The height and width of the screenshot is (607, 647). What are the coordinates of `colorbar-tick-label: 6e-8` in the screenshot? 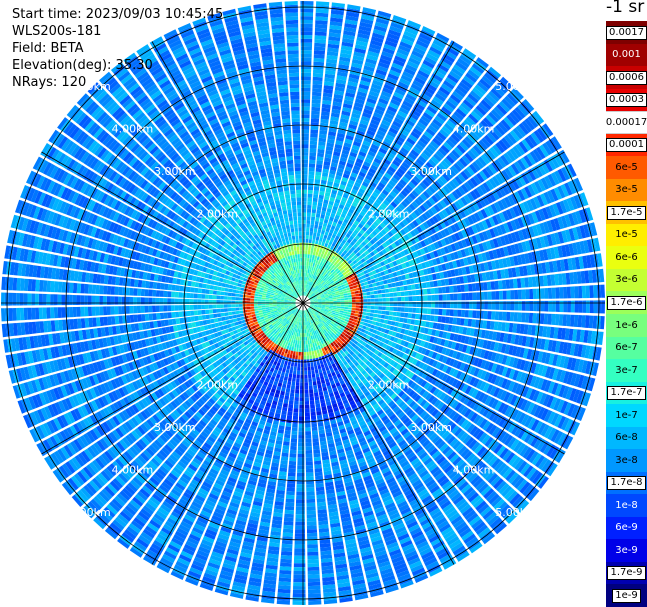 It's located at (626, 438).